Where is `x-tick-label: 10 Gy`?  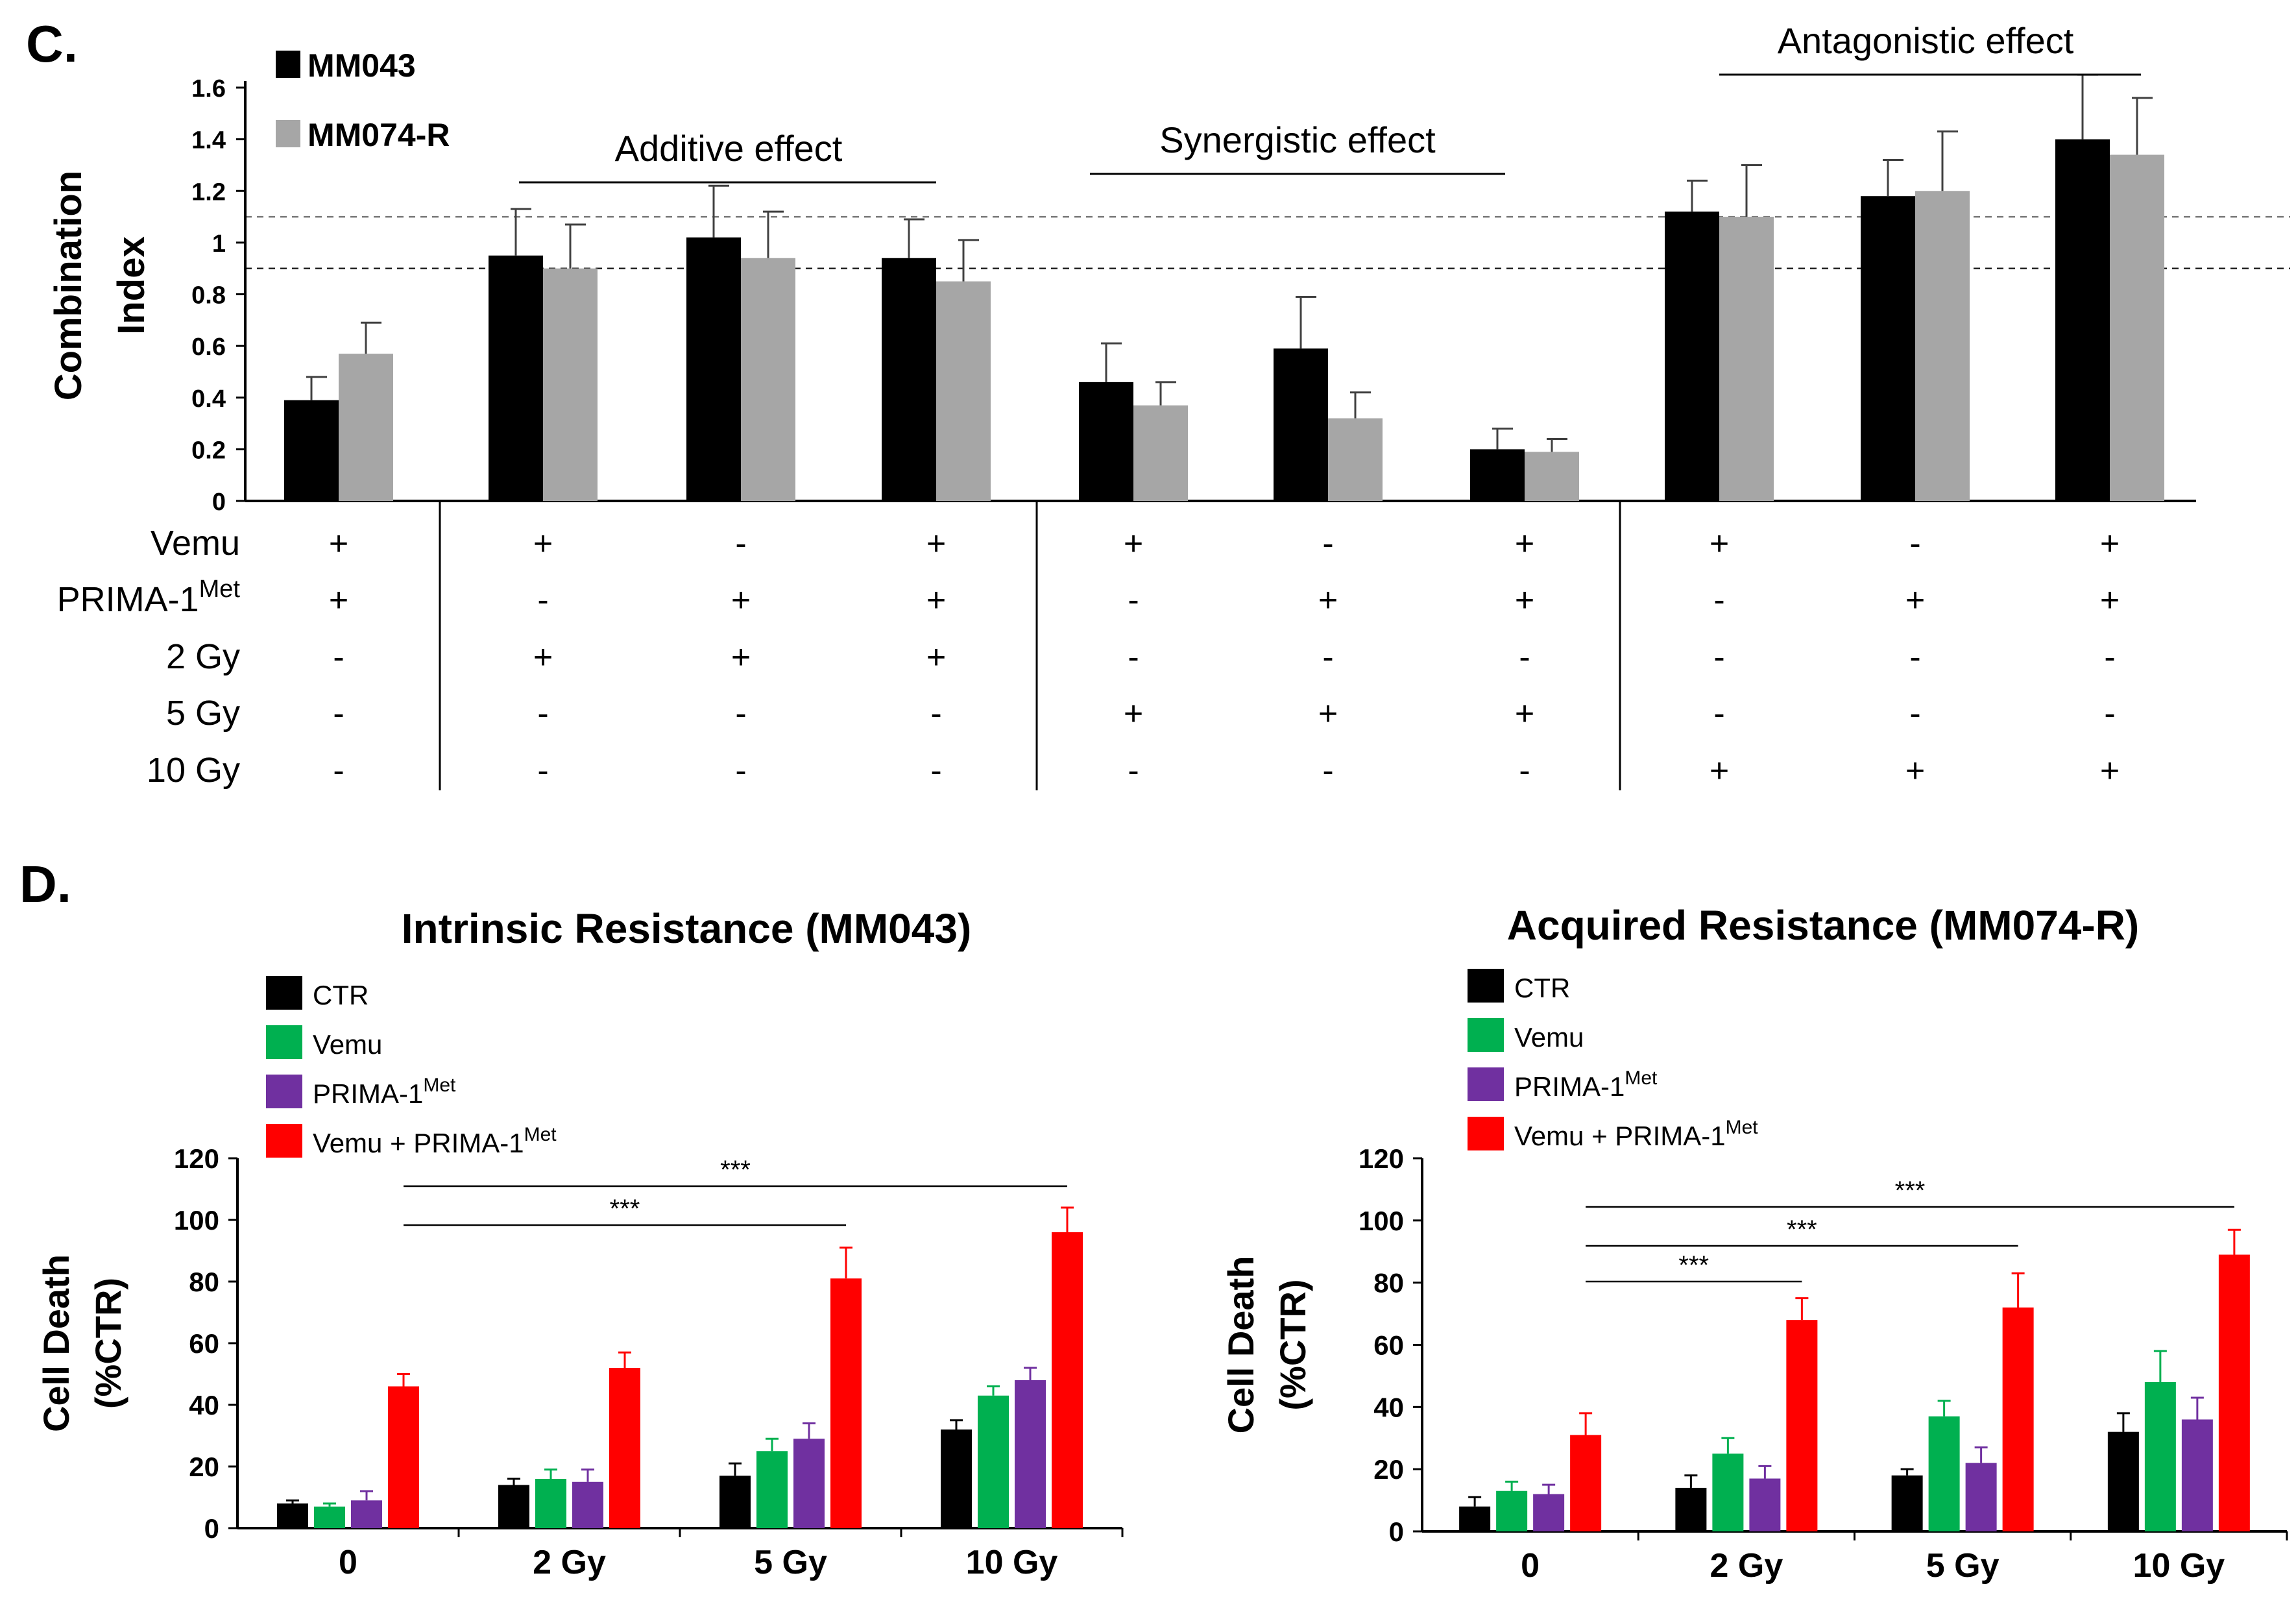
x-tick-label: 10 Gy is located at coordinates (1012, 1562).